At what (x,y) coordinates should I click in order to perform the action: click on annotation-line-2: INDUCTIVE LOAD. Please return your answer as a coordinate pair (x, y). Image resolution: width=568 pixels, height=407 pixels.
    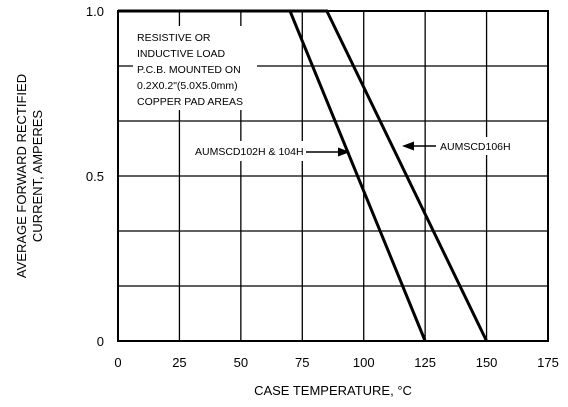
    Looking at the image, I should click on (181, 54).